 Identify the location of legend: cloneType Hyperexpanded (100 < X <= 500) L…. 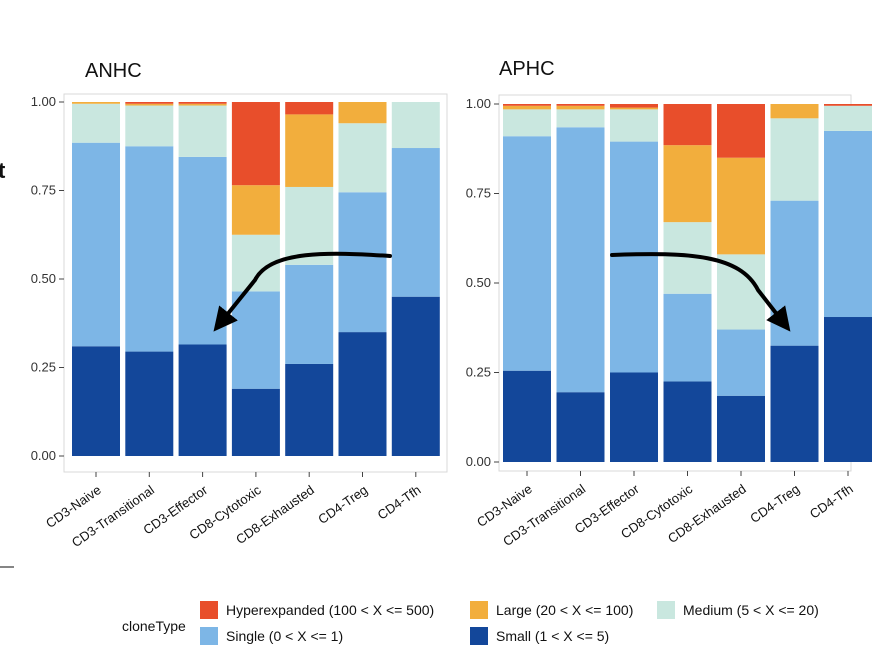
(470, 623).